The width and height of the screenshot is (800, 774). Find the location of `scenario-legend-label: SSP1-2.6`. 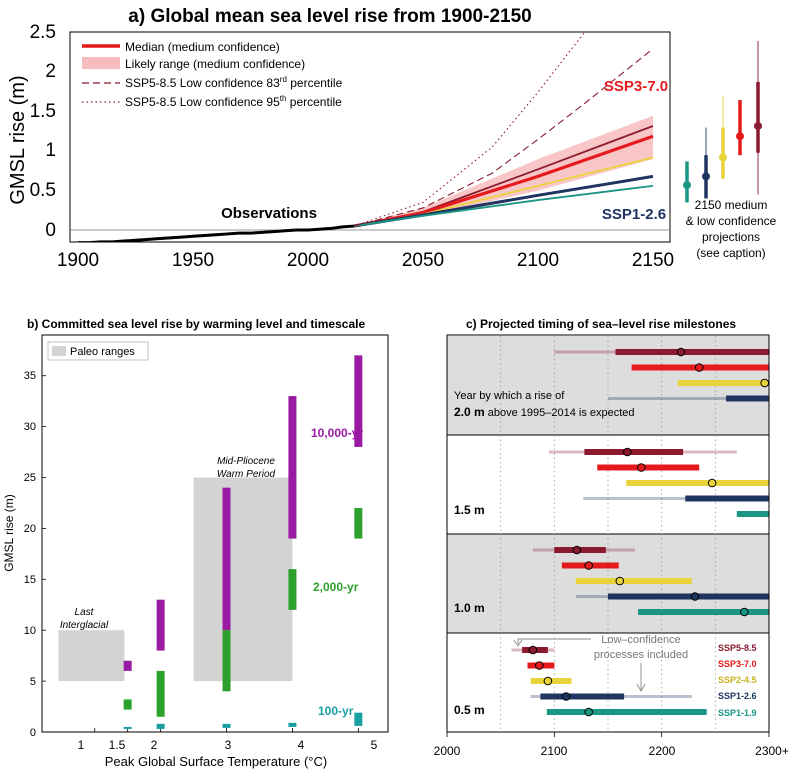

scenario-legend-label: SSP1-2.6 is located at coordinates (737, 696).